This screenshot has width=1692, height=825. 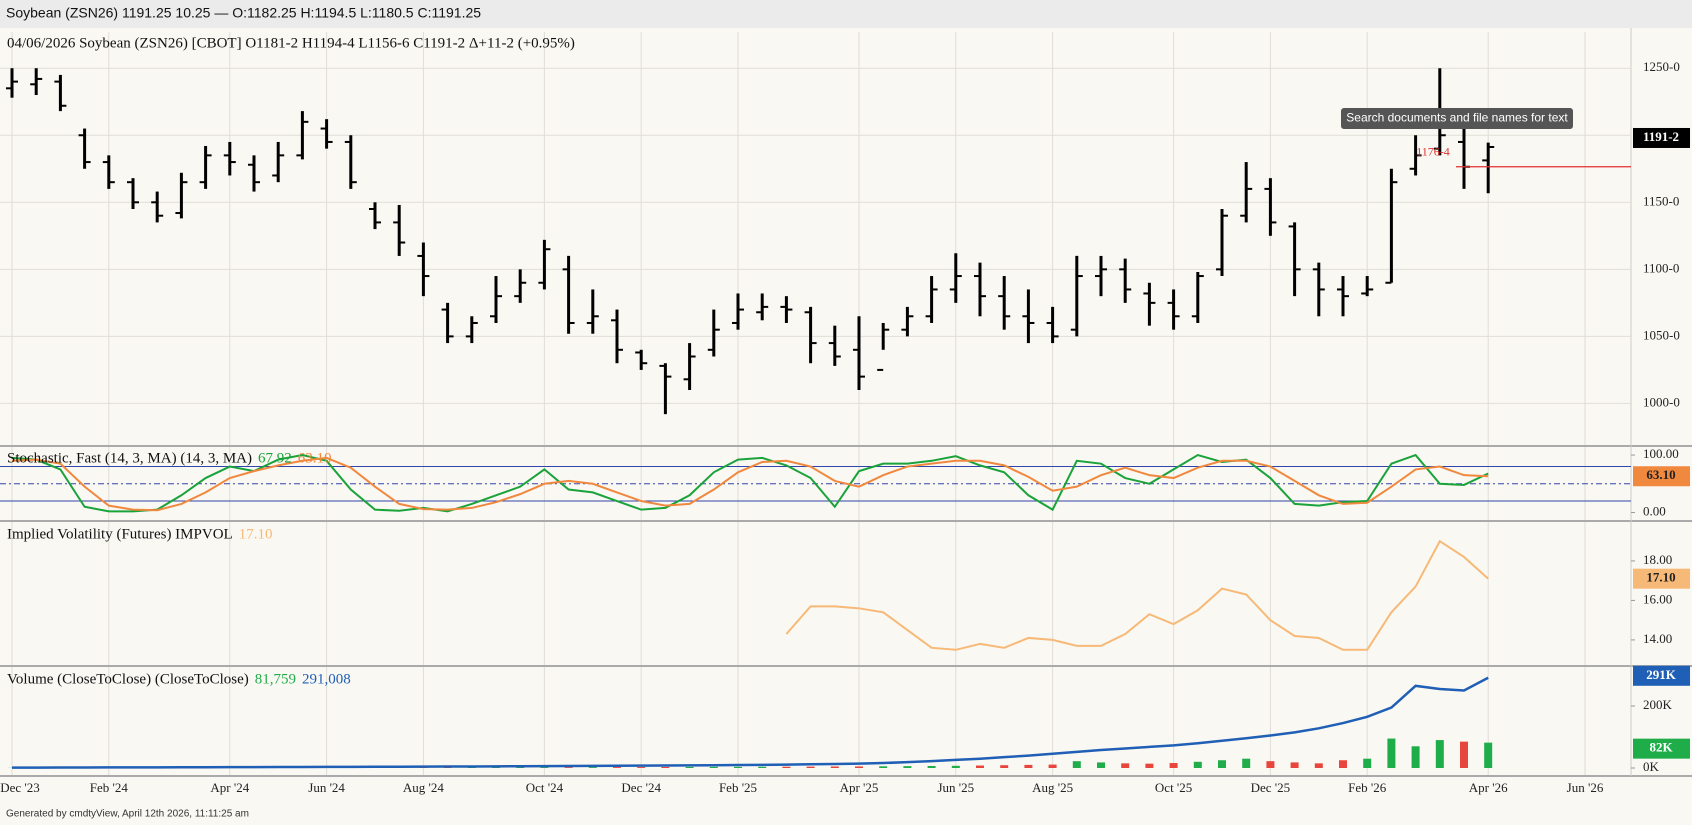 What do you see at coordinates (229, 787) in the screenshot?
I see `x-tick-label: Apr '24` at bounding box center [229, 787].